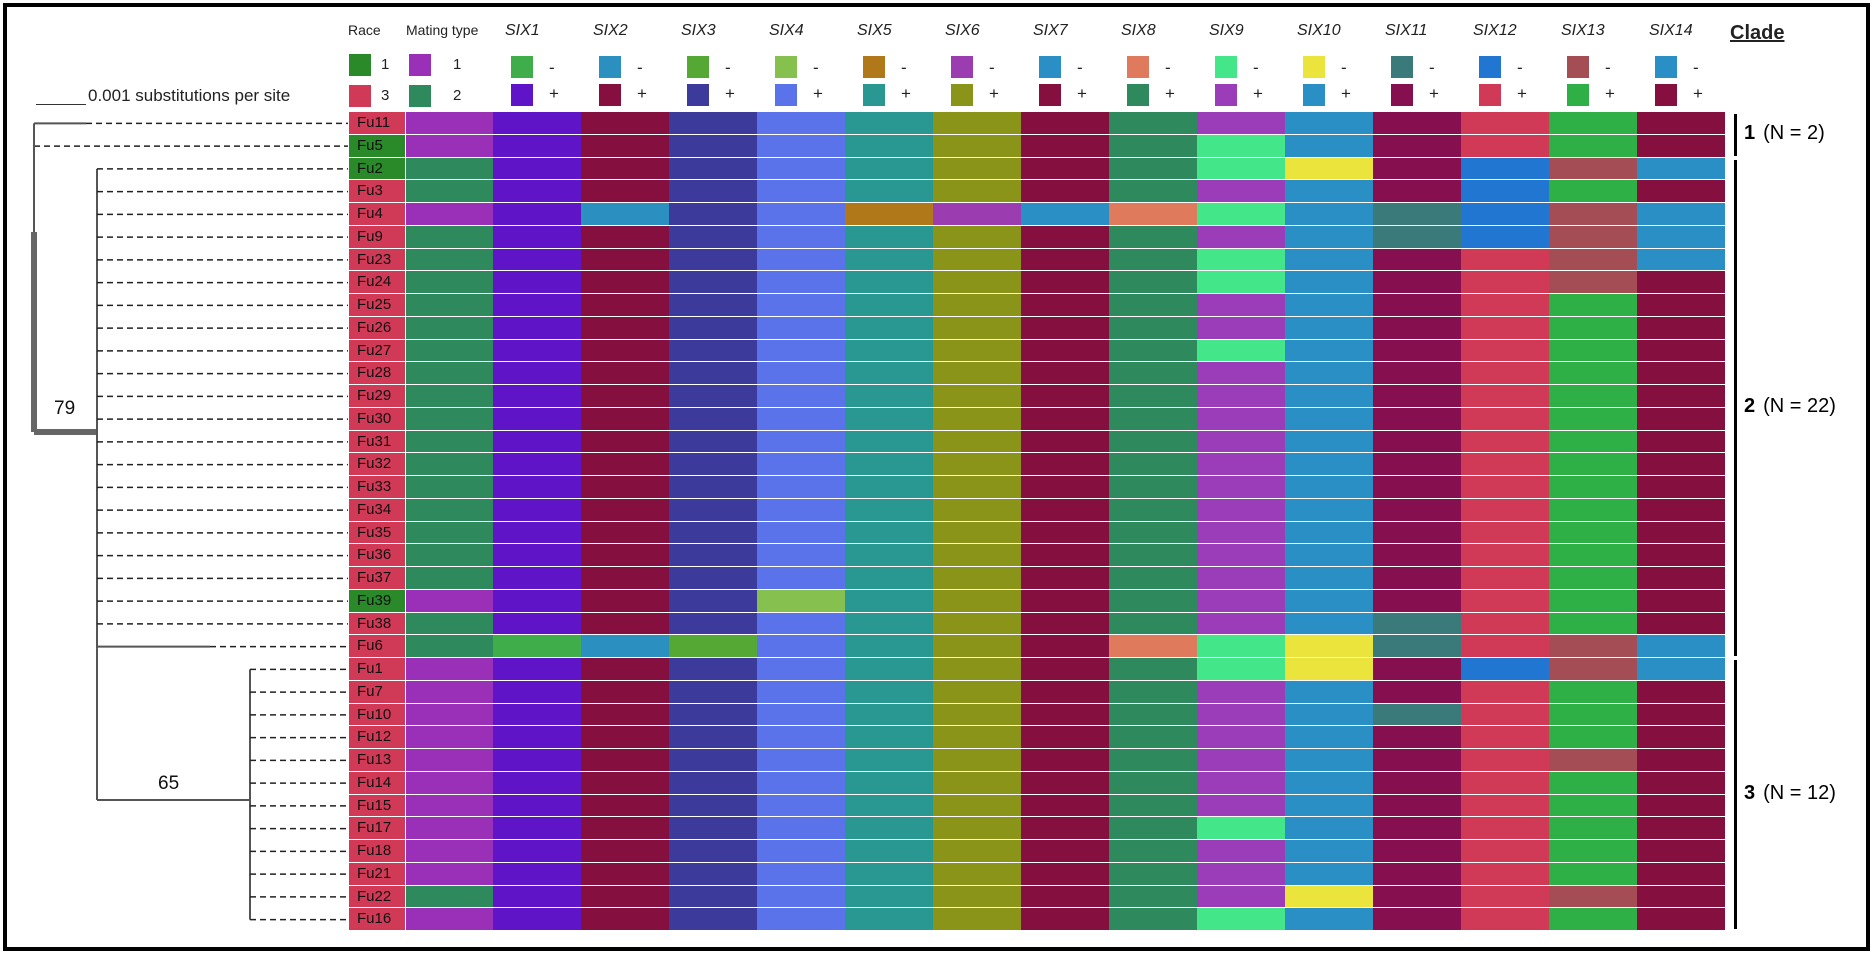  What do you see at coordinates (377, 760) in the screenshot?
I see `isolate-label: Fu13` at bounding box center [377, 760].